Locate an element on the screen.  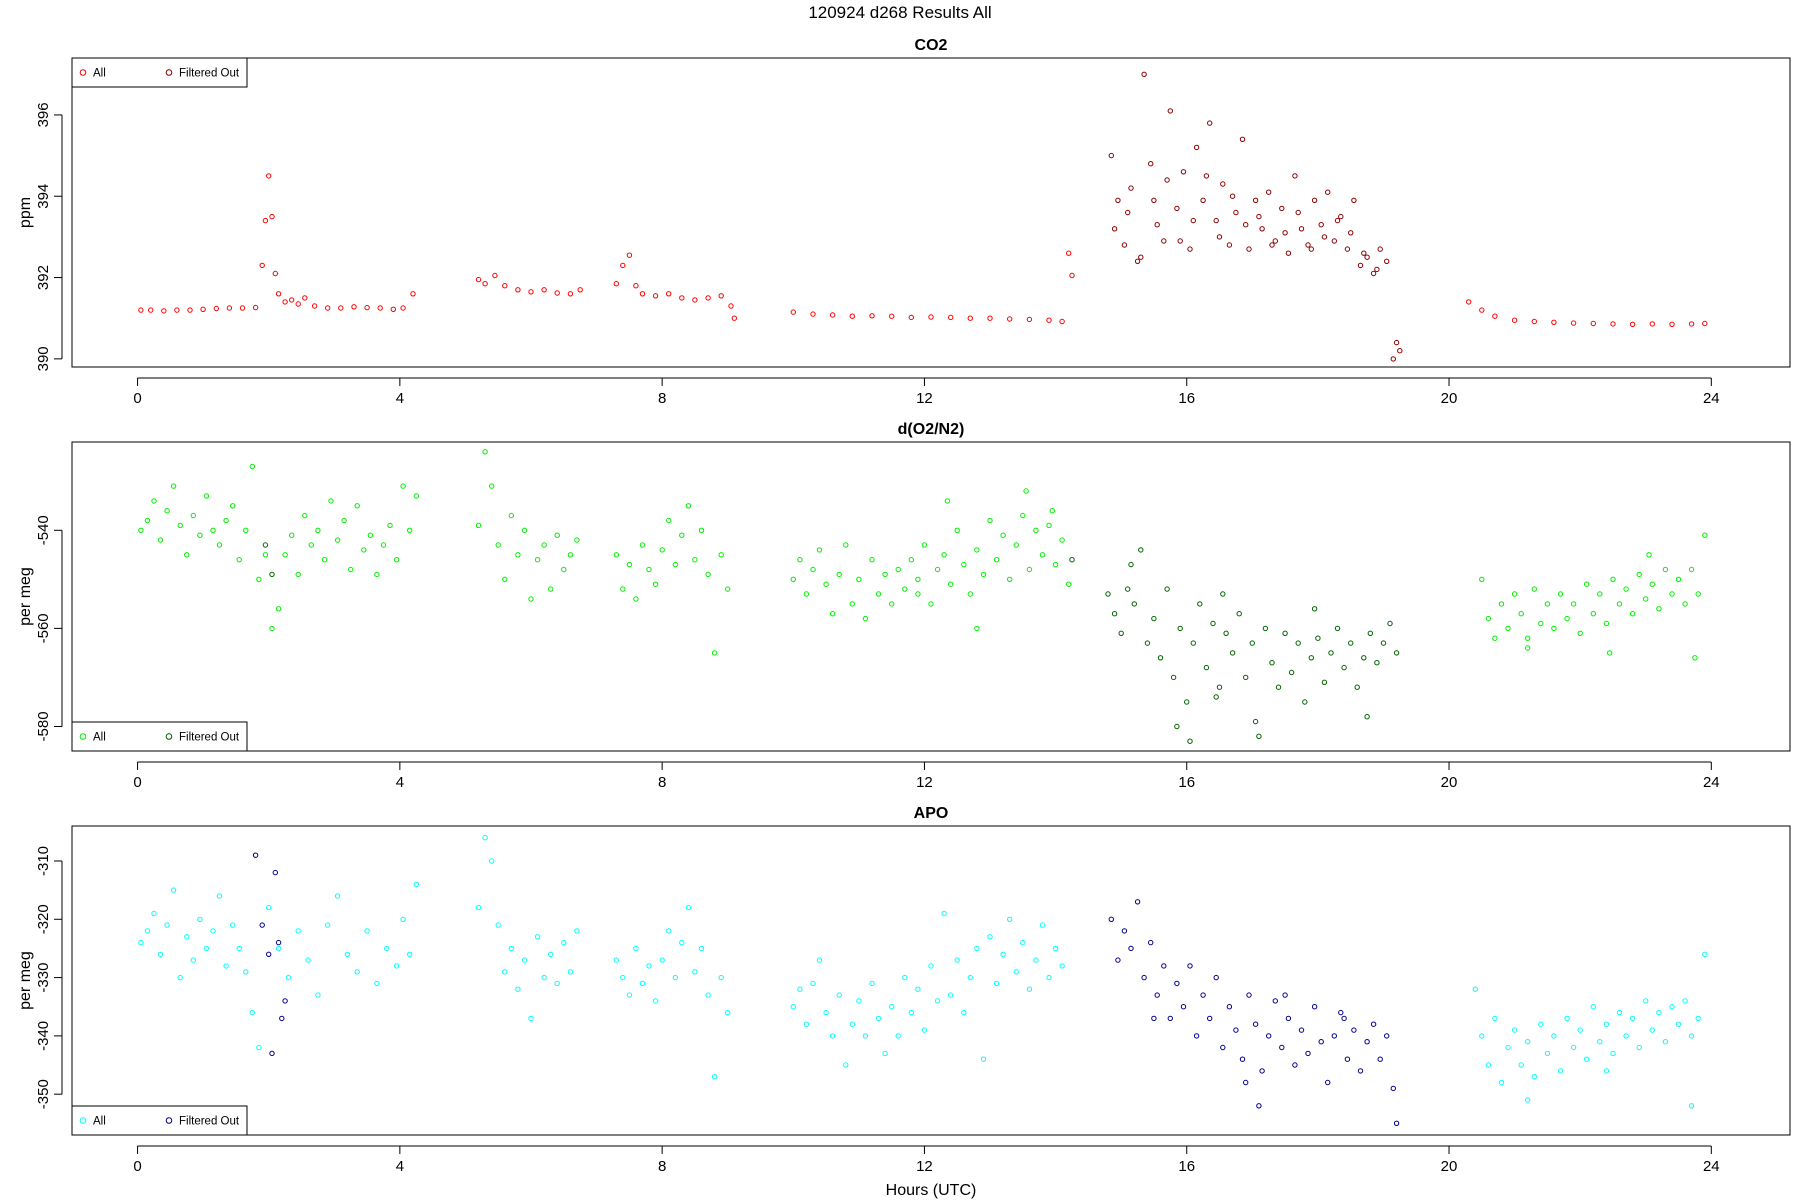
y-tick-label: -350 is located at coordinates (43, 1094).